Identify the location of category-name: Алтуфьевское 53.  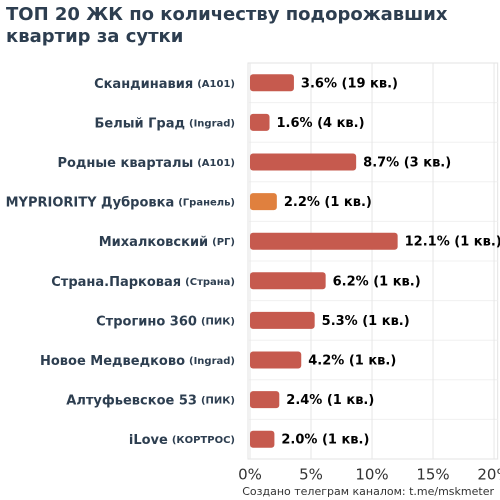
(131, 400).